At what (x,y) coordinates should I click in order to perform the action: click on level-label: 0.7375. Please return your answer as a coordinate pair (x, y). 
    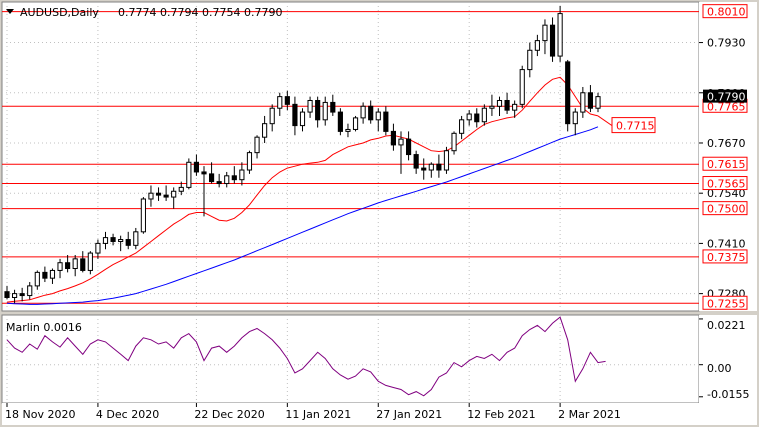
    Looking at the image, I should click on (726, 257).